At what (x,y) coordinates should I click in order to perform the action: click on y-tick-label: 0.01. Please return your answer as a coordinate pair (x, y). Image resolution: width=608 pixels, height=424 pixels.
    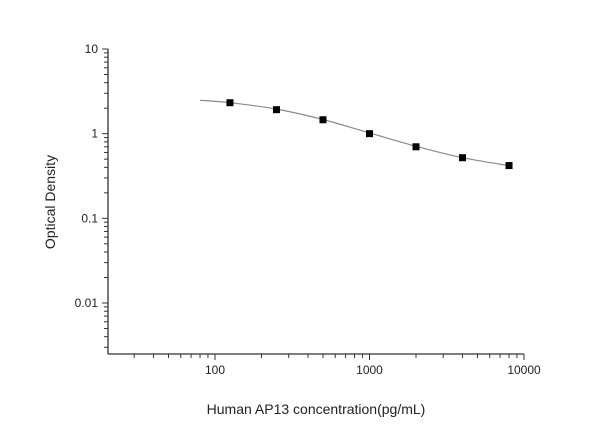
    Looking at the image, I should click on (87, 303).